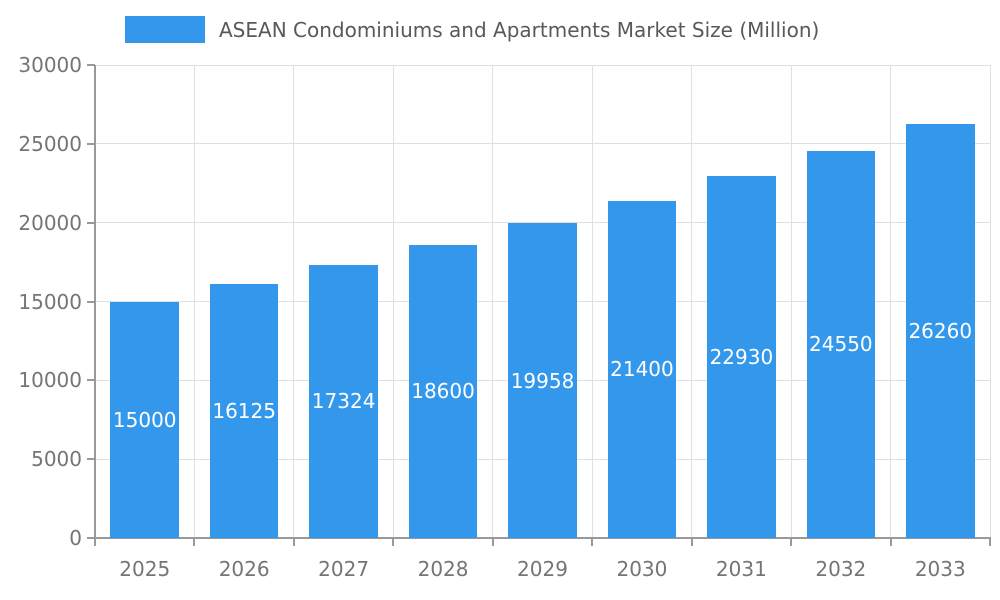 This screenshot has width=1000, height=600. I want to click on y-axis-line, so click(95, 302).